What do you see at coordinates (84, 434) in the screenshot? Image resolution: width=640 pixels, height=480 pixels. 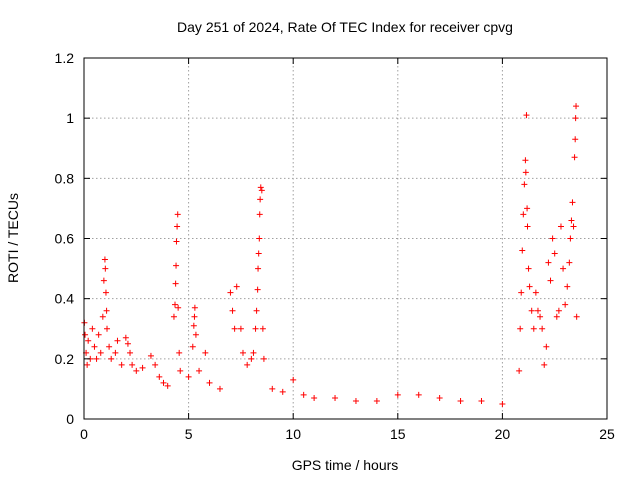 I see `x-tick-label: 0` at bounding box center [84, 434].